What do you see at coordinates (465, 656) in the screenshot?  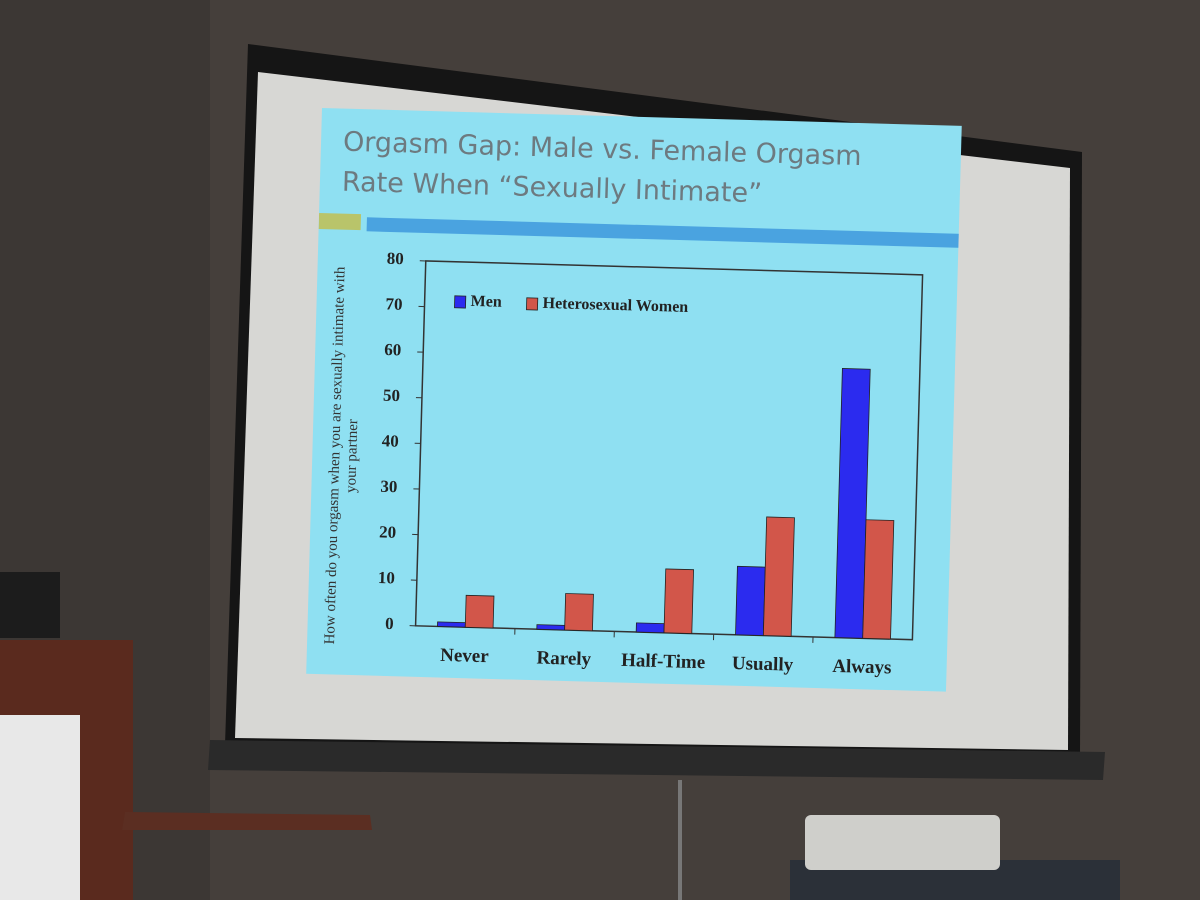 I see `x-tick-label: Never` at bounding box center [465, 656].